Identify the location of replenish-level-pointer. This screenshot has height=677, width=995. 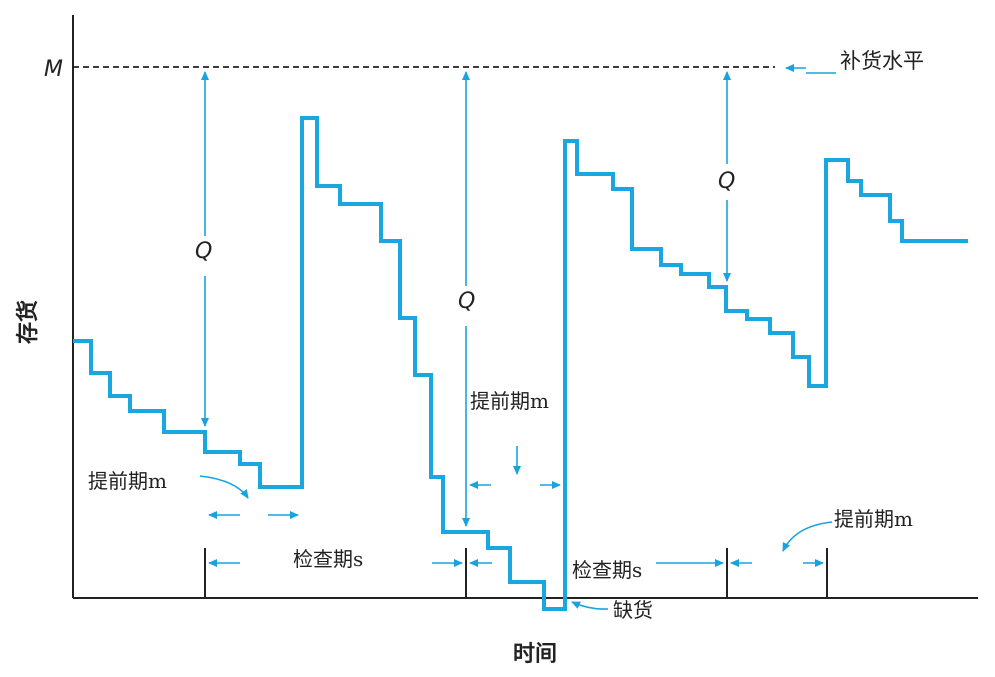
(810, 69).